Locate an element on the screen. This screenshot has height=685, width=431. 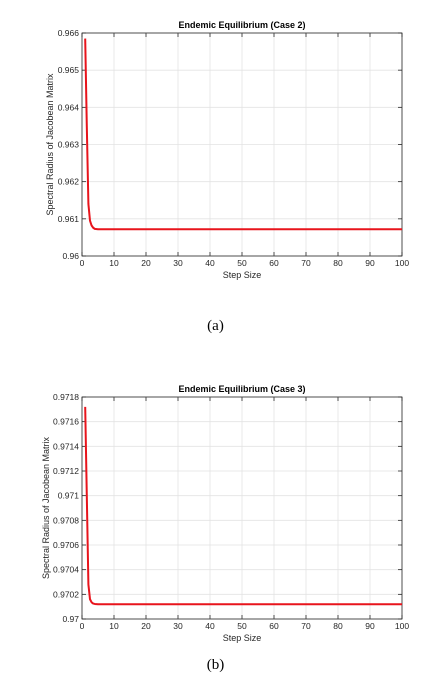
y-tick-label: 0.964 is located at coordinates (69, 107).